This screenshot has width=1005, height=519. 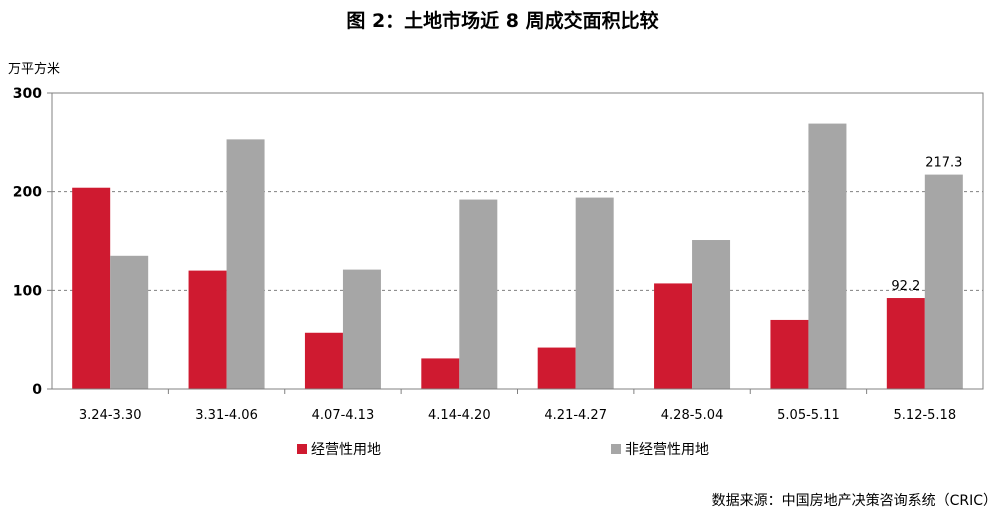 What do you see at coordinates (943, 163) in the screenshot?
I see `data-label: 217.3` at bounding box center [943, 163].